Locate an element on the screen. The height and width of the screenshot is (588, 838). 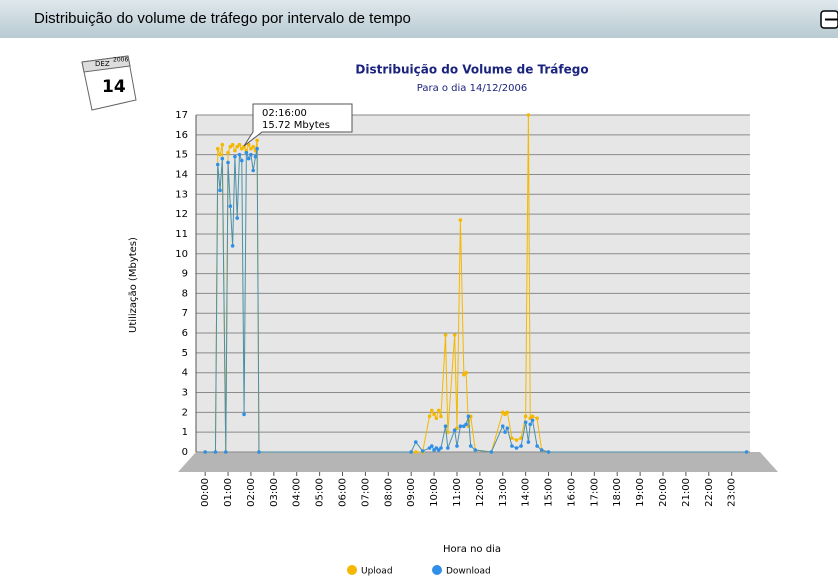
x-tick-label: 15:00 is located at coordinates (549, 492).